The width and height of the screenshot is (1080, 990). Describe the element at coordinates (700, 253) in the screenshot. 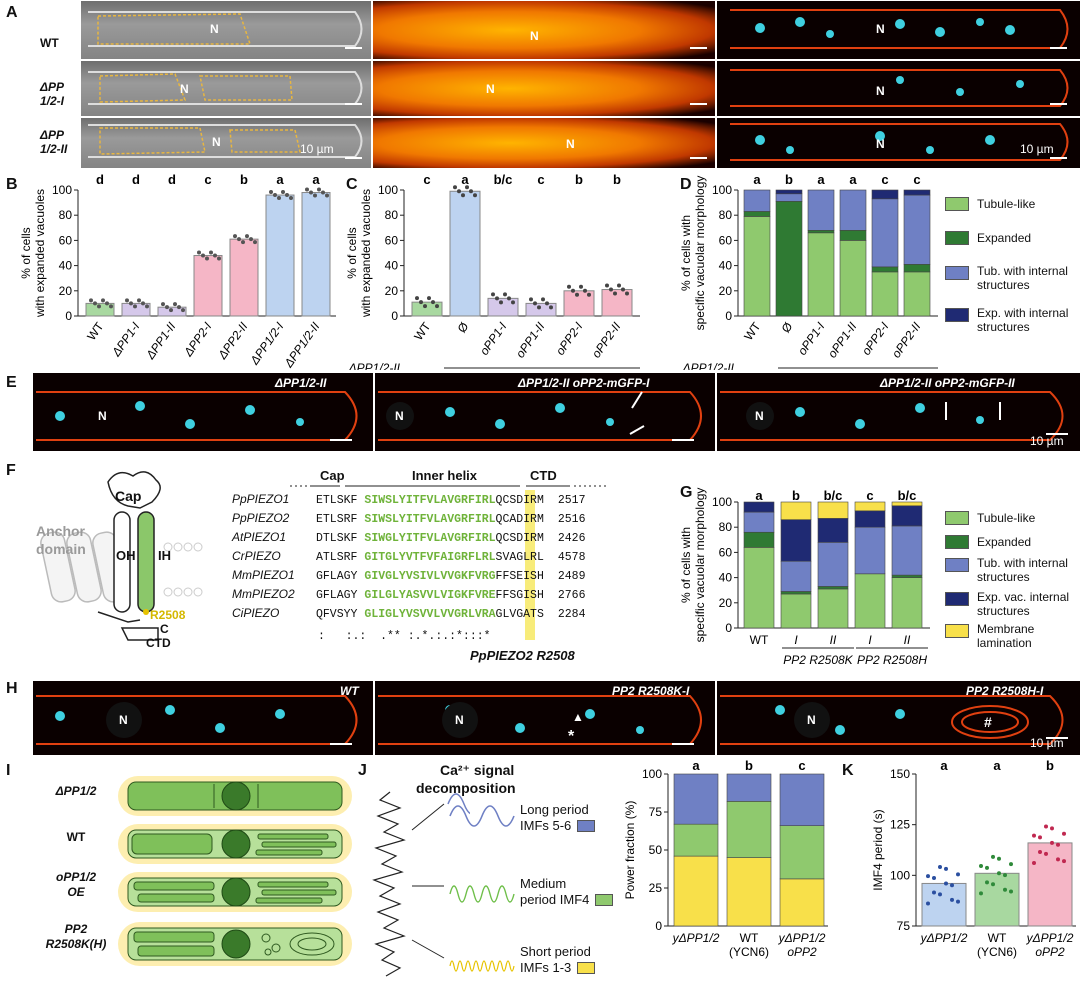

I see `d-ylabel: specific vacuolar morphology` at that location.